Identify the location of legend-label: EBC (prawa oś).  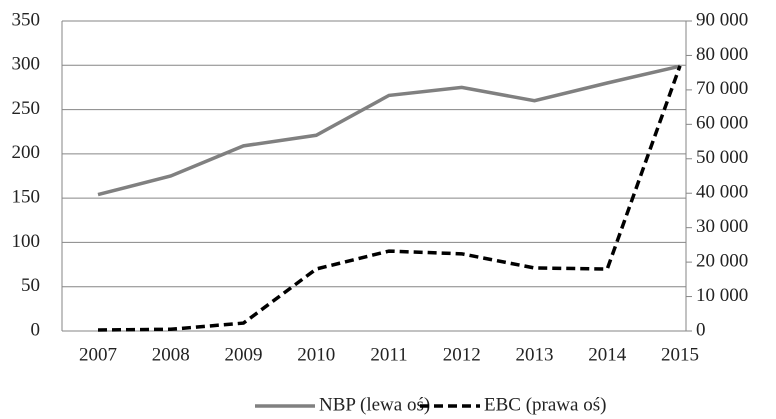
(545, 404).